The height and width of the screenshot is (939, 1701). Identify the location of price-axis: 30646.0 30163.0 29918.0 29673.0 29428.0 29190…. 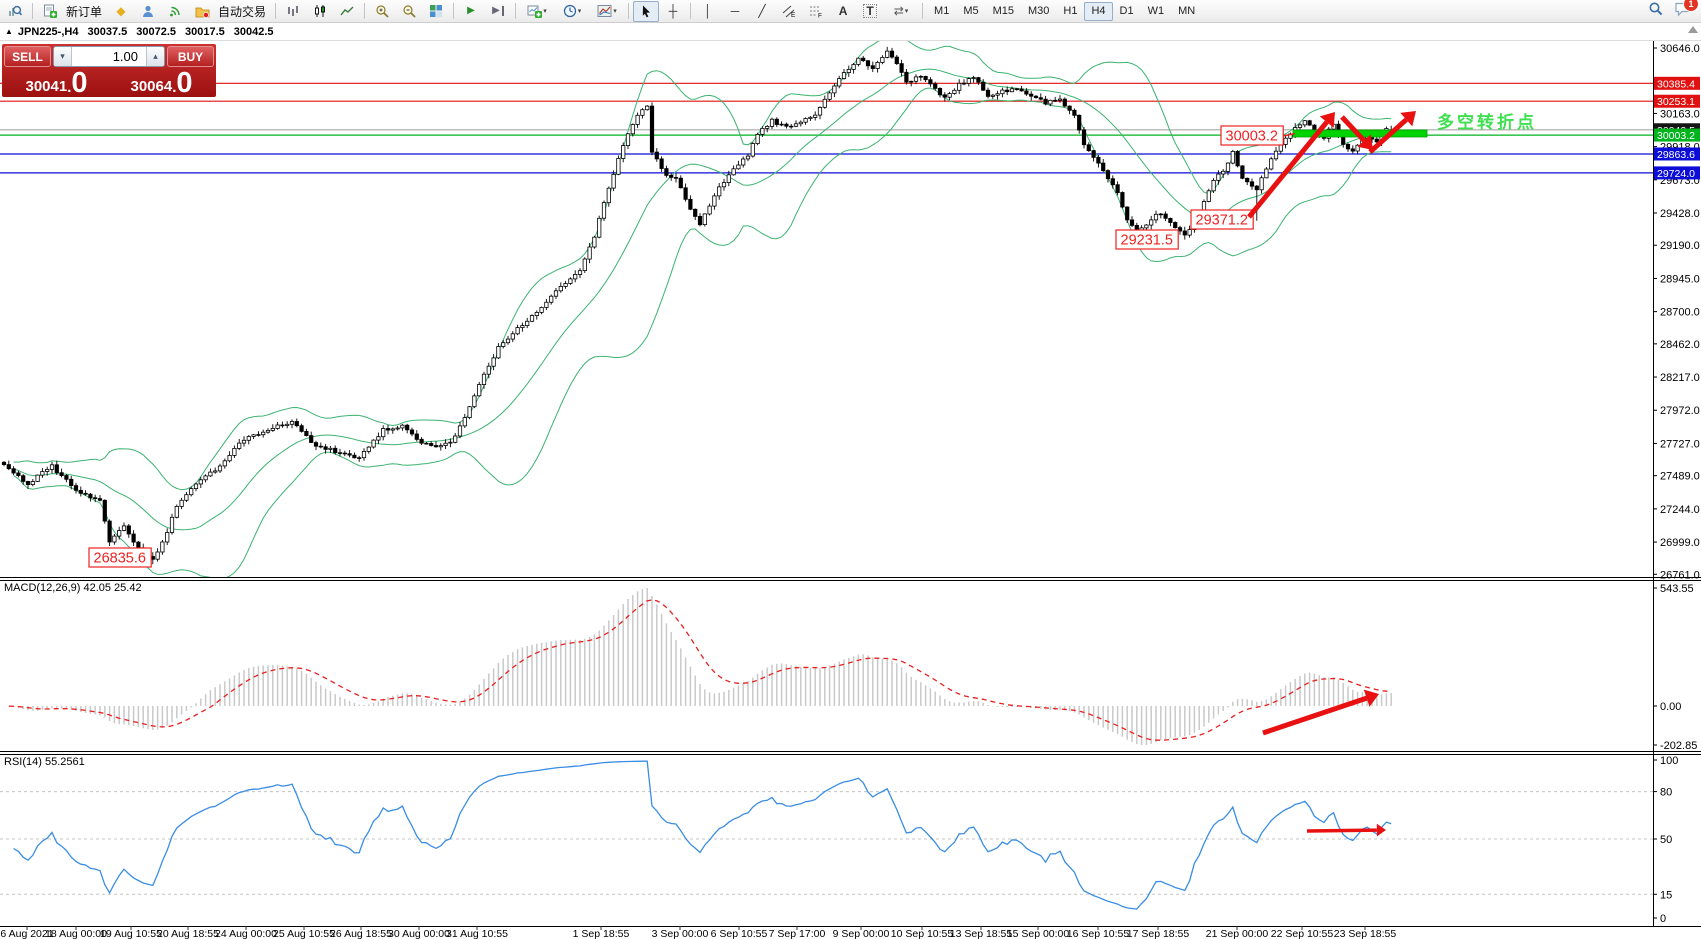
(1676, 484).